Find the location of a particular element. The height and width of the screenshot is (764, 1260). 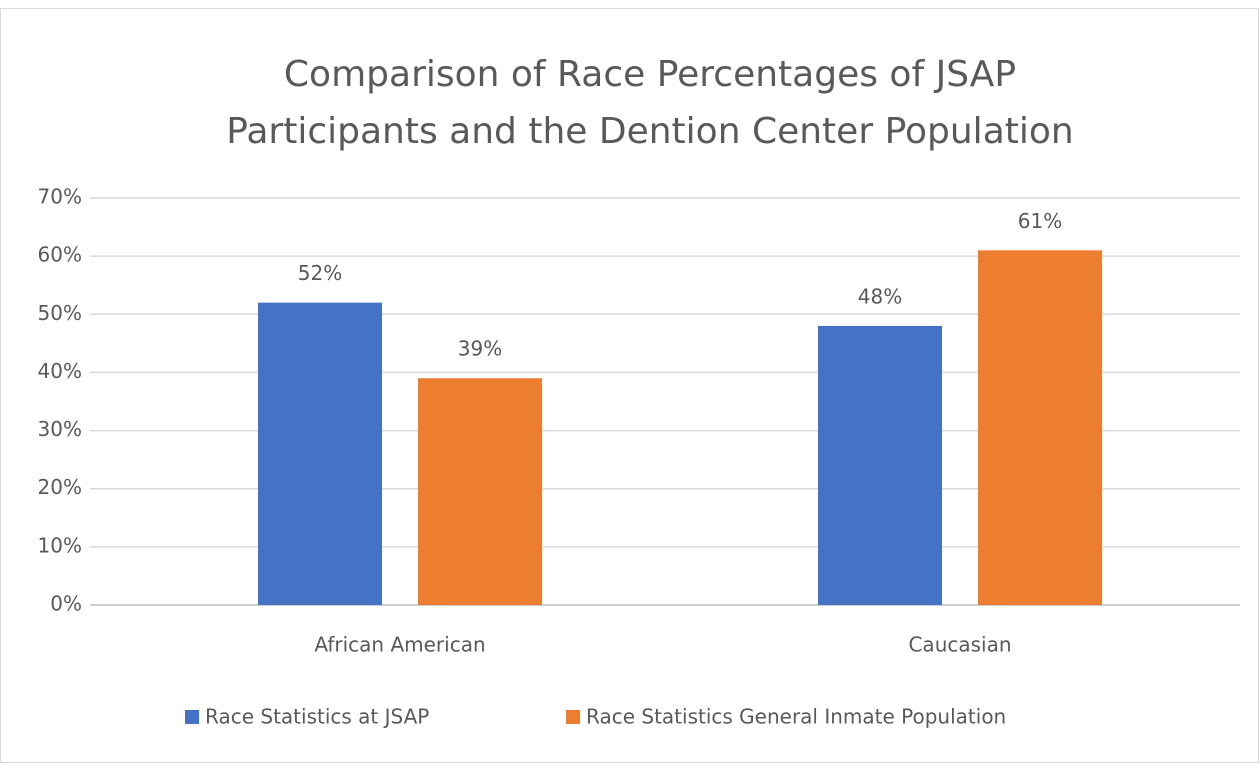

y-tick-label: 20% is located at coordinates (60, 487).